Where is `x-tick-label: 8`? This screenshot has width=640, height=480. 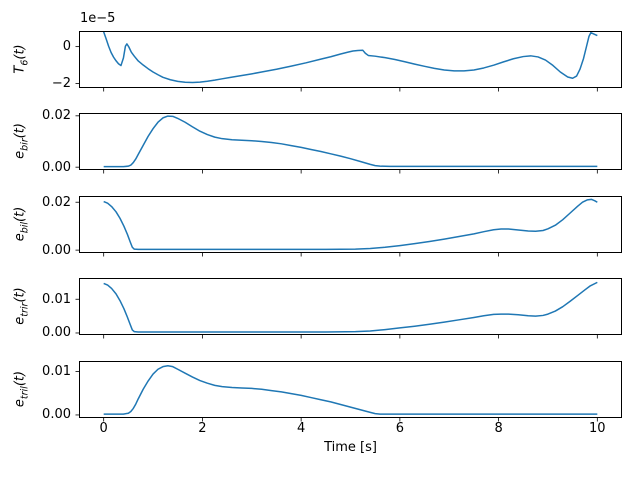 x-tick-label: 8 is located at coordinates (498, 428).